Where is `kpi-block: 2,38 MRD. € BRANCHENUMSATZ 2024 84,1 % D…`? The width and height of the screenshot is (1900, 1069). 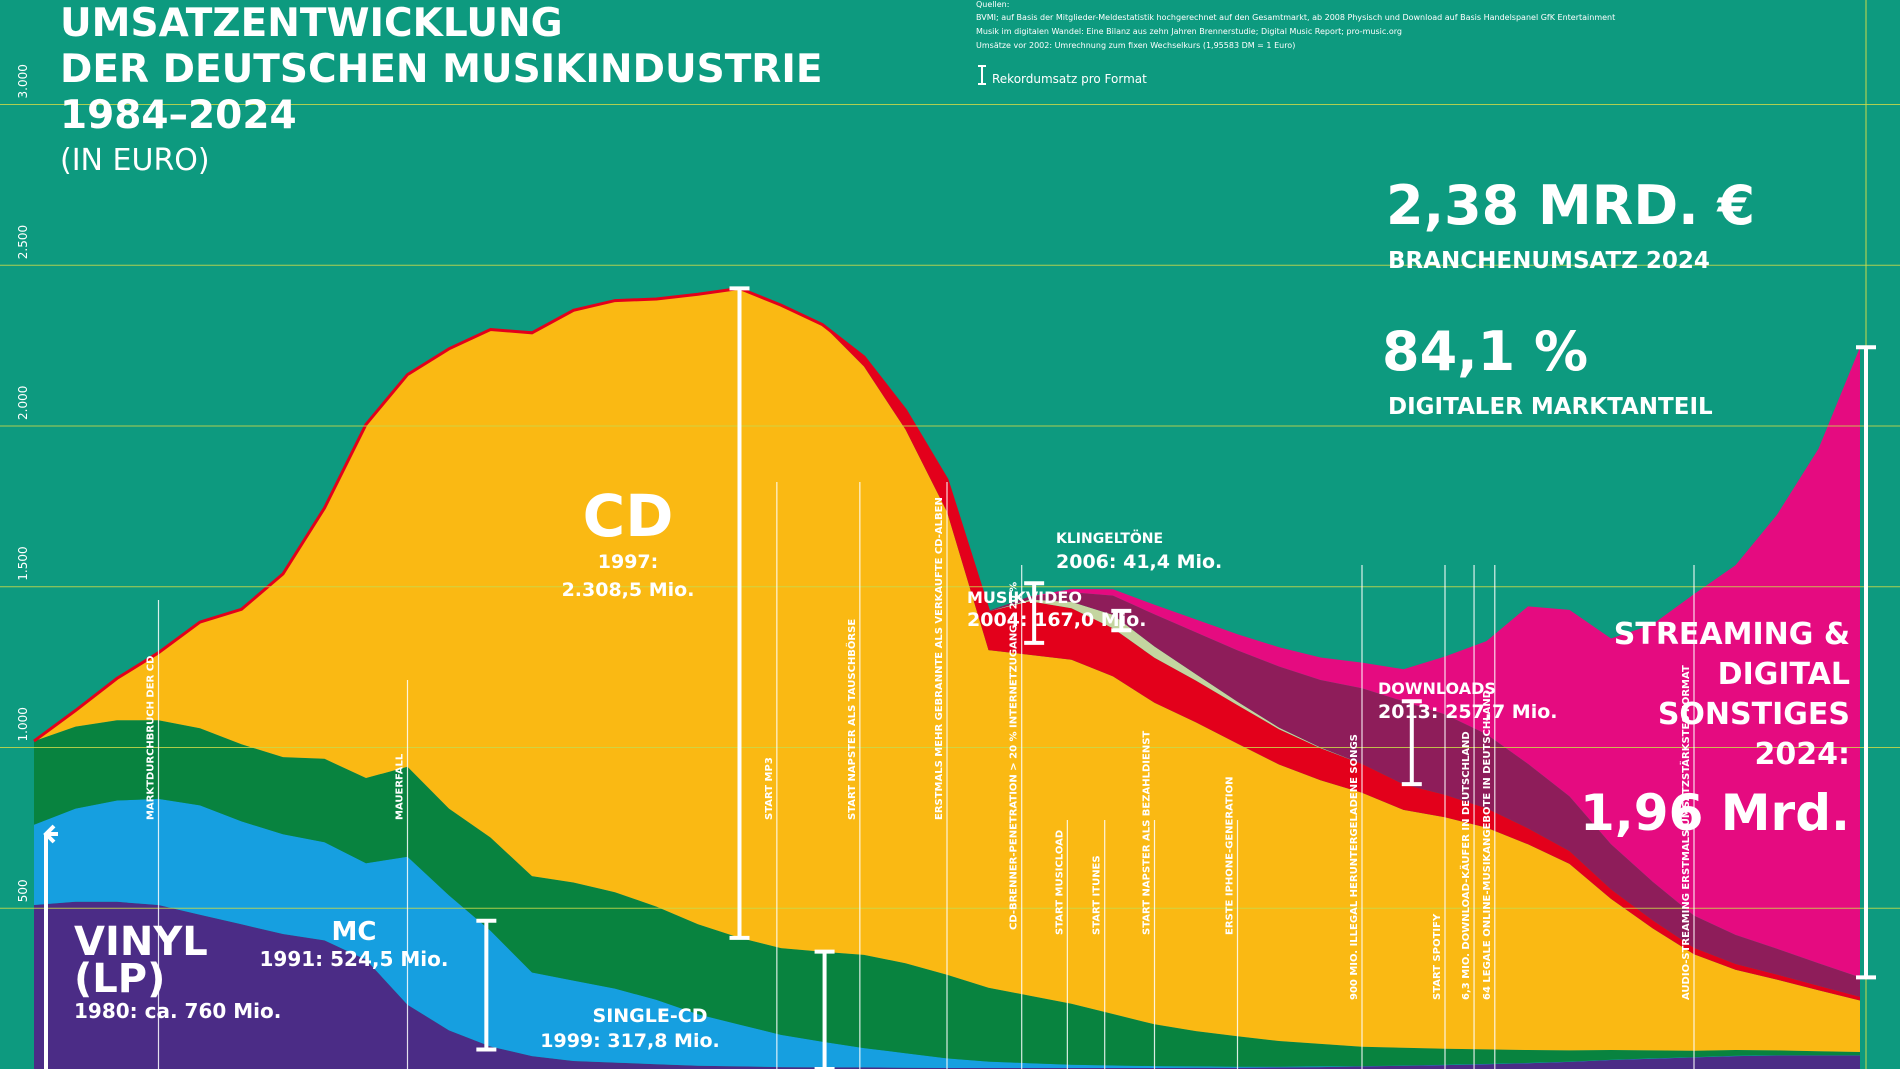 kpi-block: 2,38 MRD. € BRANCHENUMSATZ 2024 84,1 % D… is located at coordinates (1568, 297).